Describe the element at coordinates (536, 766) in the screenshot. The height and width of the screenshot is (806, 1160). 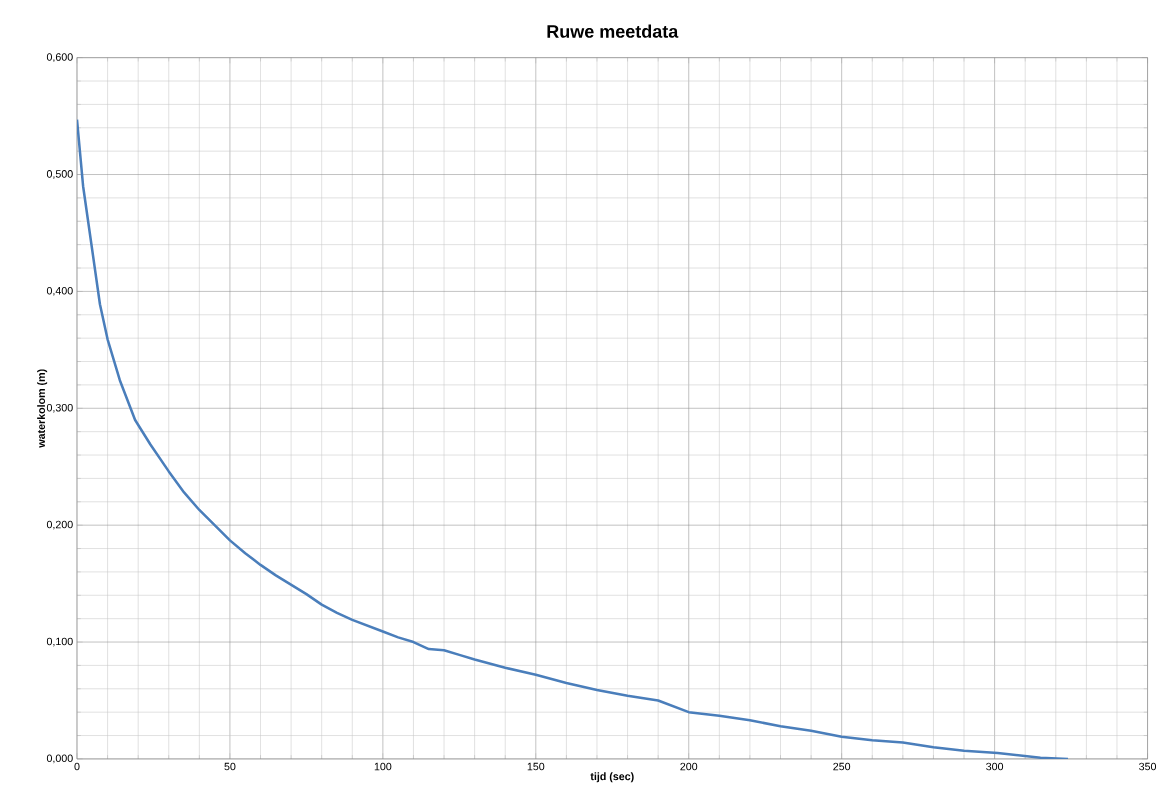
I see `x-tick-label: 150` at that location.